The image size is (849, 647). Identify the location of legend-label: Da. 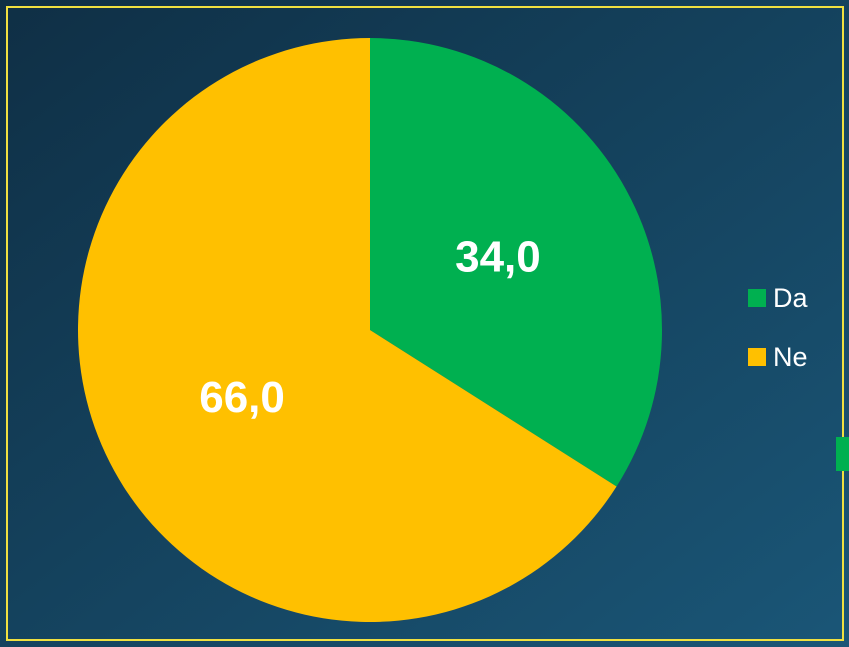
(790, 298).